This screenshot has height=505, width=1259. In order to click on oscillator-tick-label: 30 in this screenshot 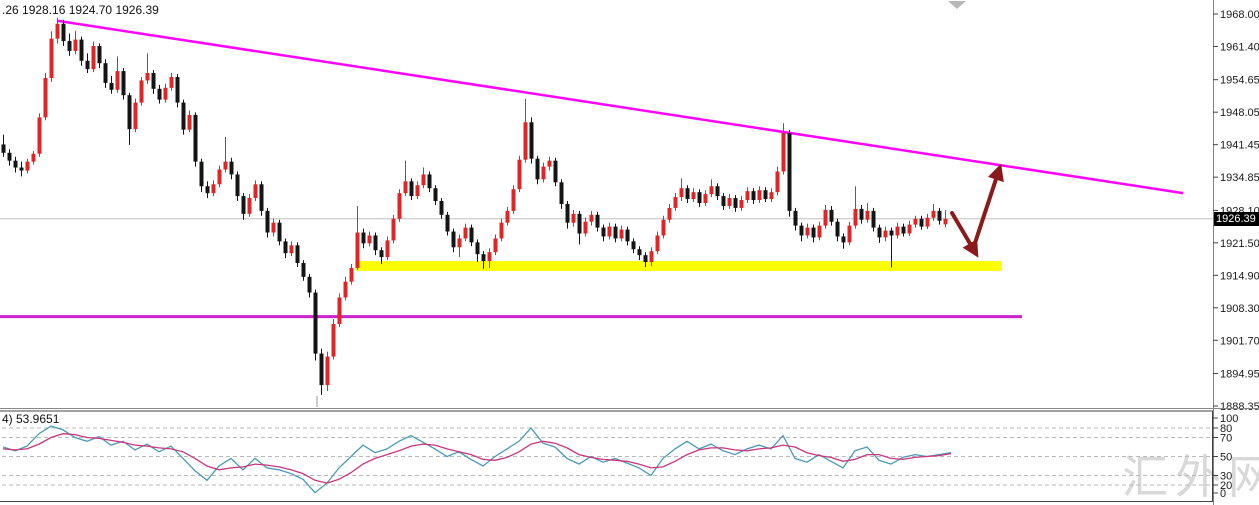, I will do `click(1226, 477)`.